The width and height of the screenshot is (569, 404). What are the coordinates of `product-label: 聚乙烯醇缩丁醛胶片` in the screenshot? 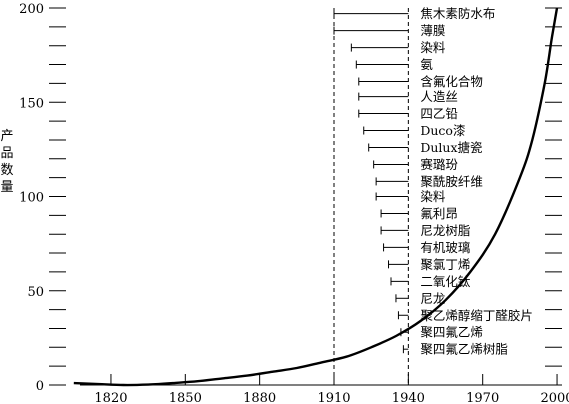 It's located at (476, 315).